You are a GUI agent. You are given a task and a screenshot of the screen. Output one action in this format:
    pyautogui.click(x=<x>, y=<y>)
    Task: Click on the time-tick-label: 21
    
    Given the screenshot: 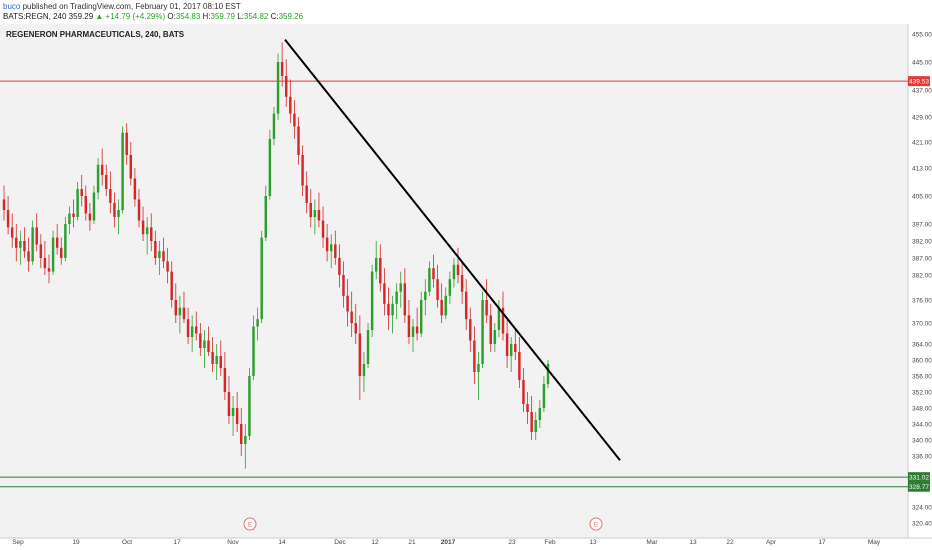 What is the action you would take?
    pyautogui.click(x=412, y=542)
    